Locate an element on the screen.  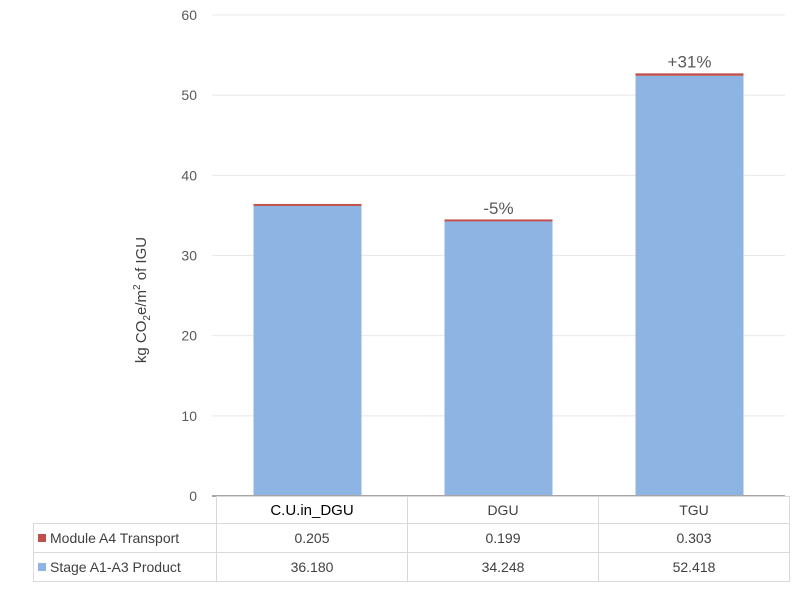
data-label: 0.205 is located at coordinates (312, 538).